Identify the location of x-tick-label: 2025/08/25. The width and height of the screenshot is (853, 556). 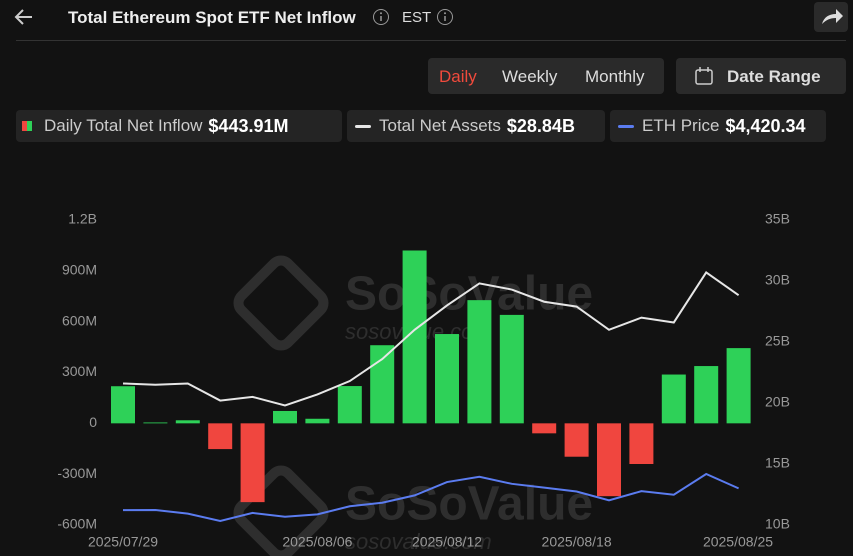
(738, 542).